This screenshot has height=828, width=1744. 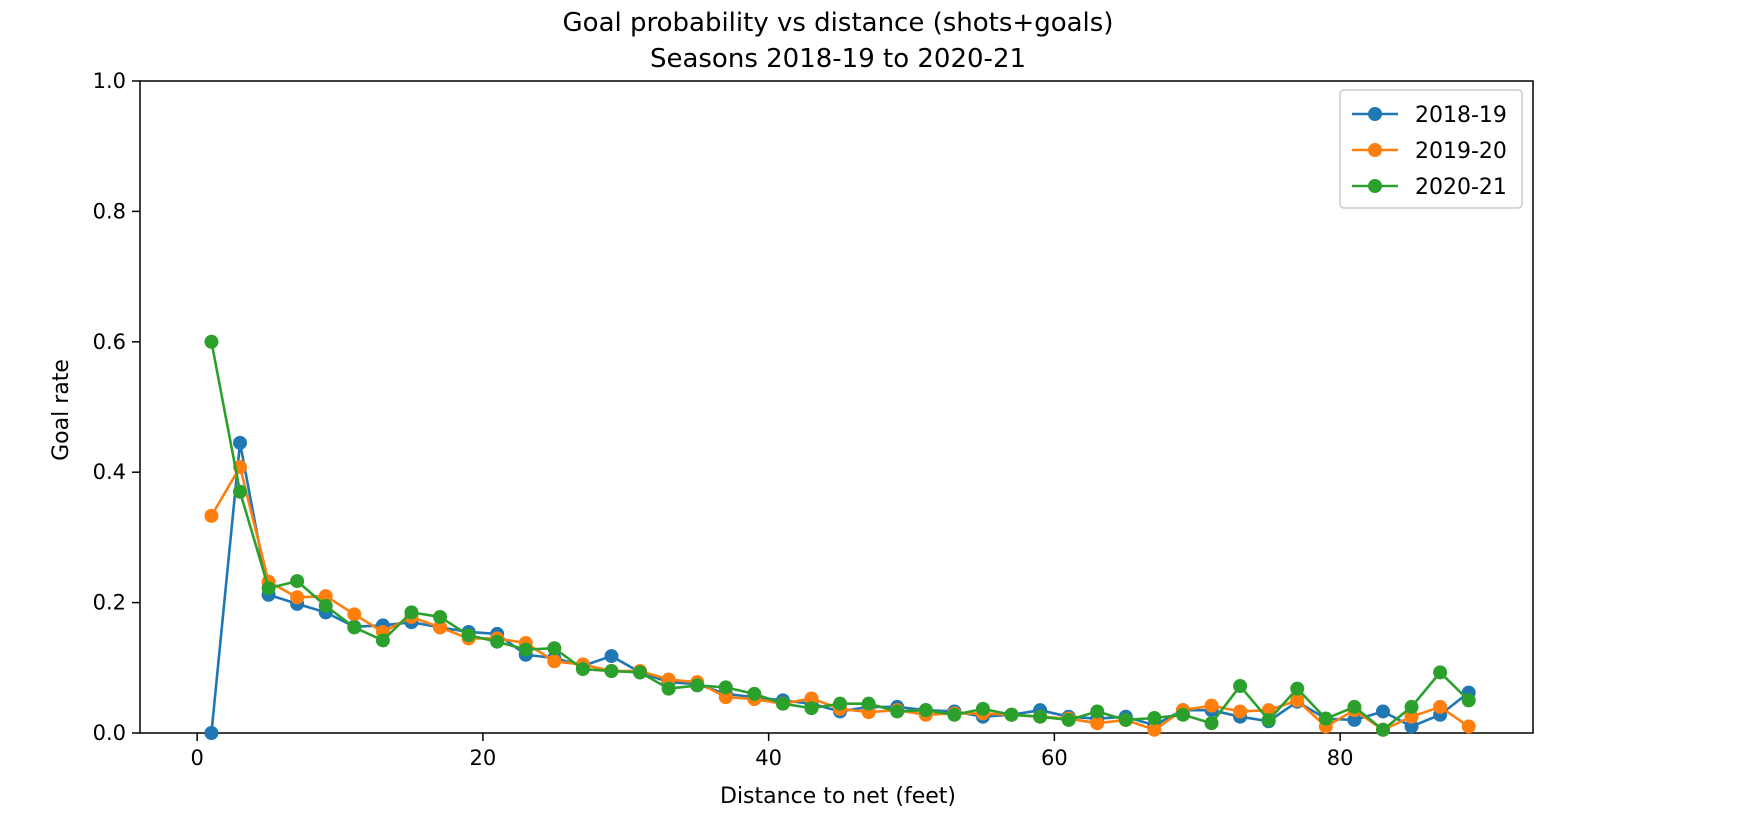 What do you see at coordinates (483, 758) in the screenshot?
I see `x-tick-label: 20` at bounding box center [483, 758].